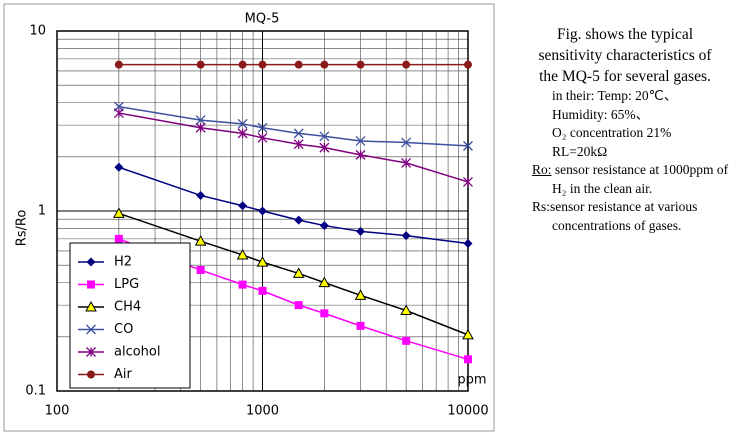 Image resolution: width=750 pixels, height=435 pixels. I want to click on definition: Rs:sensor resistance at various, so click(625, 207).